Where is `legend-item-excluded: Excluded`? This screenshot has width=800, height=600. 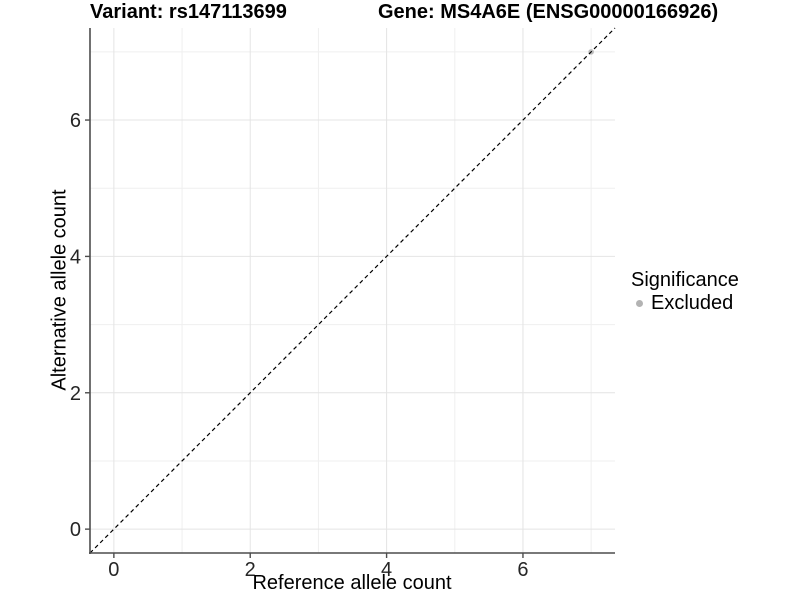 legend-item-excluded: Excluded is located at coordinates (685, 303).